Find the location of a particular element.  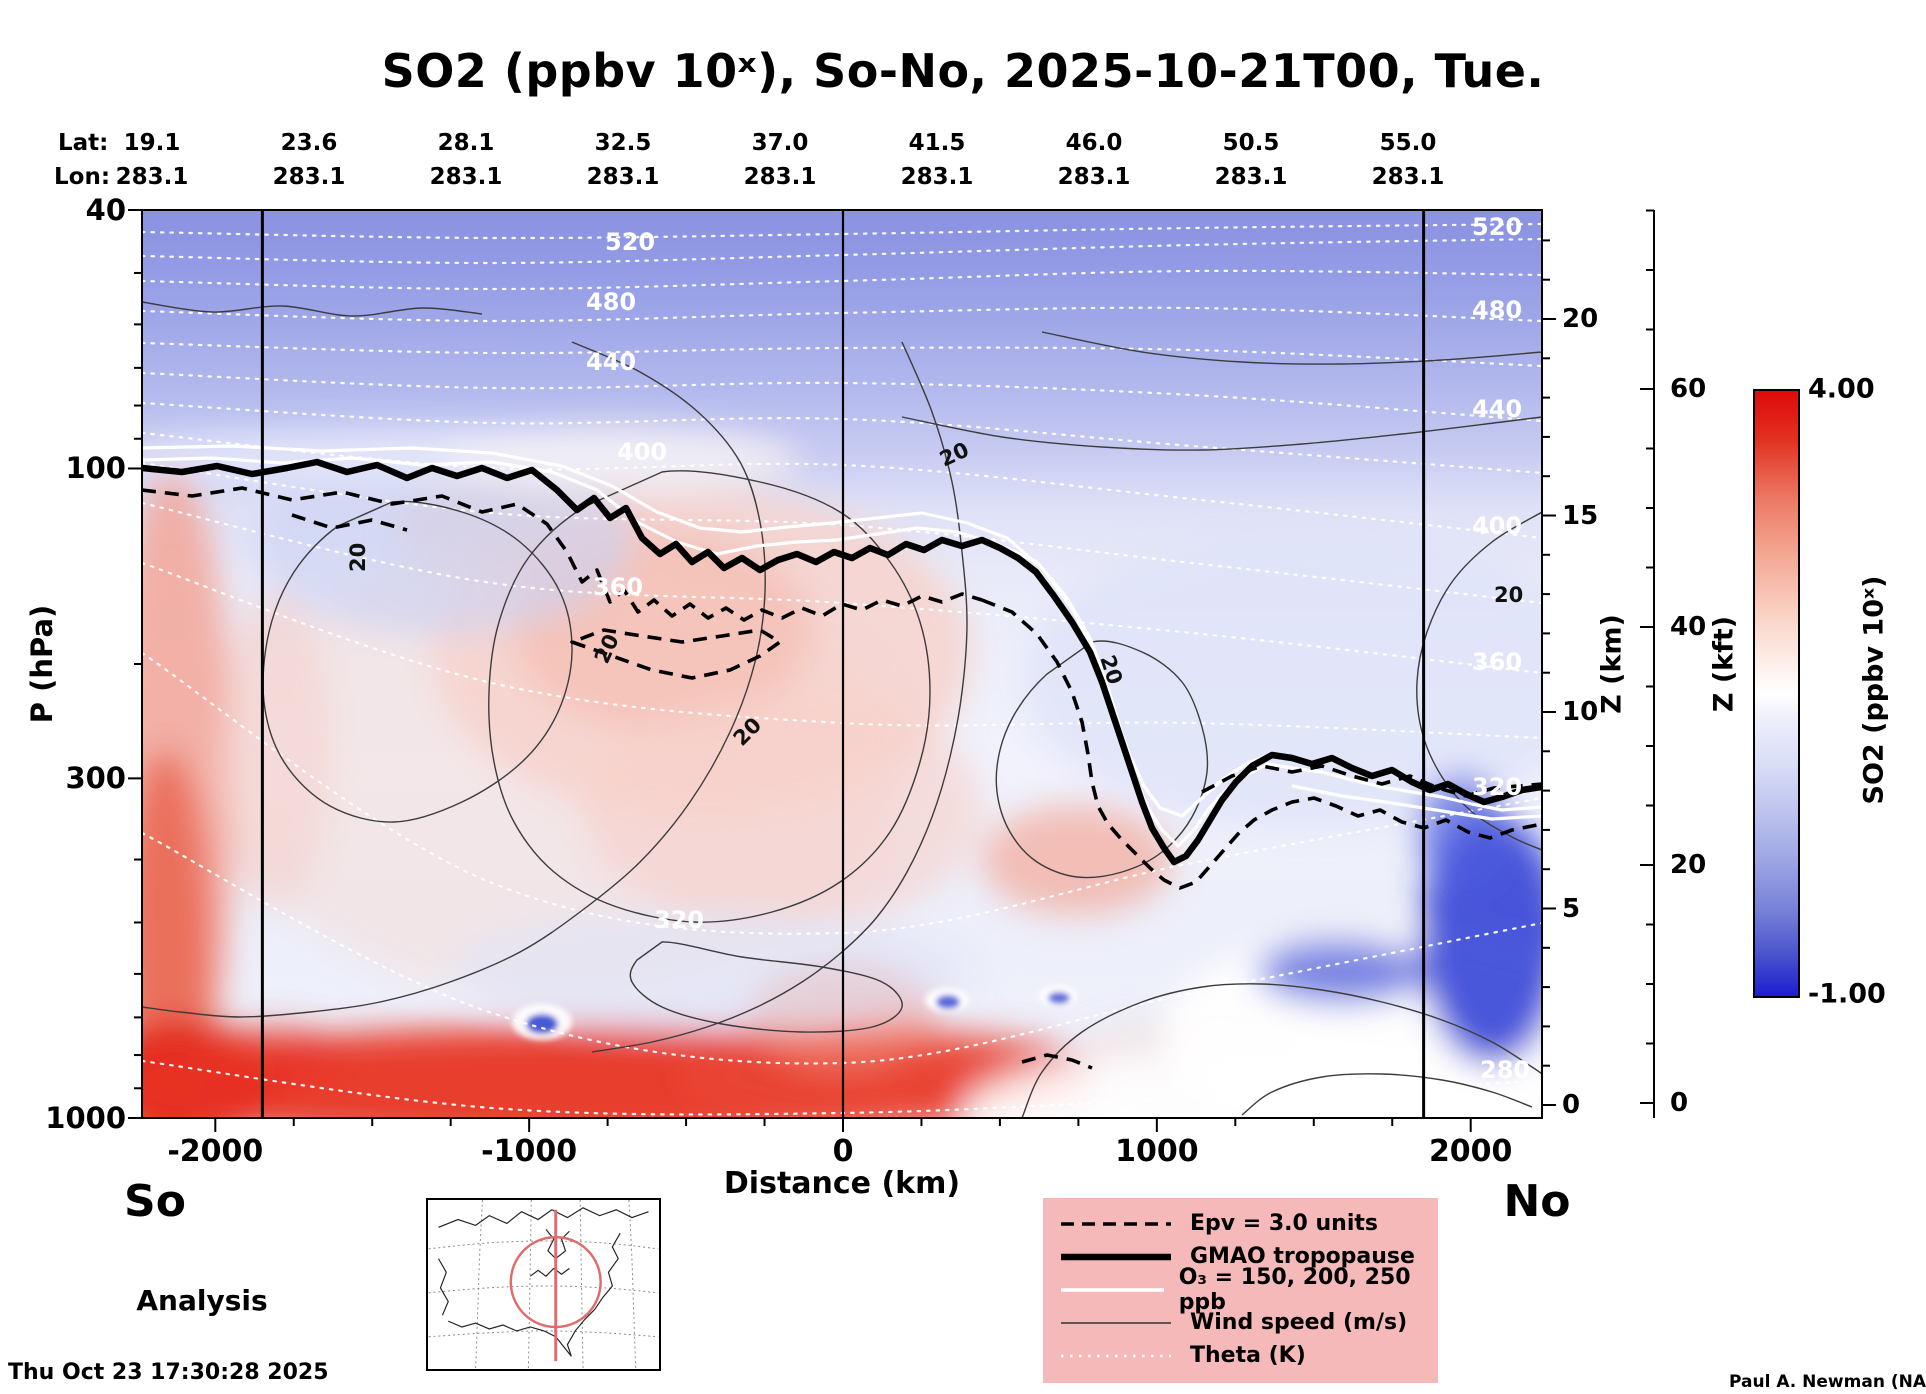

z-km-axis-title: Z (km) is located at coordinates (1612, 664).